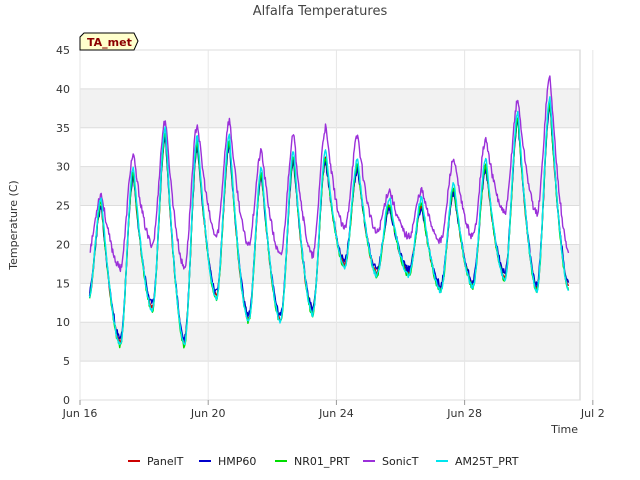 The width and height of the screenshot is (640, 480). What do you see at coordinates (464, 413) in the screenshot?
I see `x-tick-label: Jun 28` at bounding box center [464, 413].